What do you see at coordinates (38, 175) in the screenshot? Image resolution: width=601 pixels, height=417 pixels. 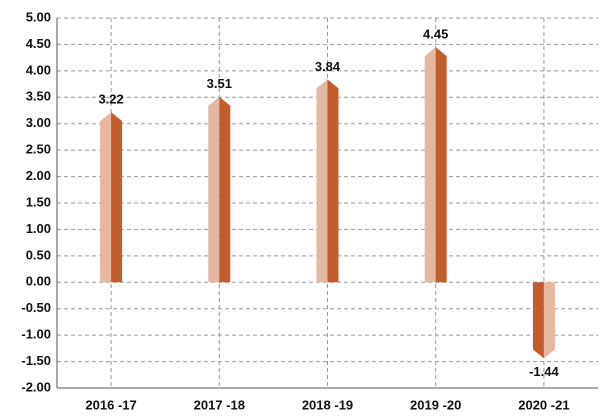 I see `y-tick-label: 2.00` at bounding box center [38, 175].